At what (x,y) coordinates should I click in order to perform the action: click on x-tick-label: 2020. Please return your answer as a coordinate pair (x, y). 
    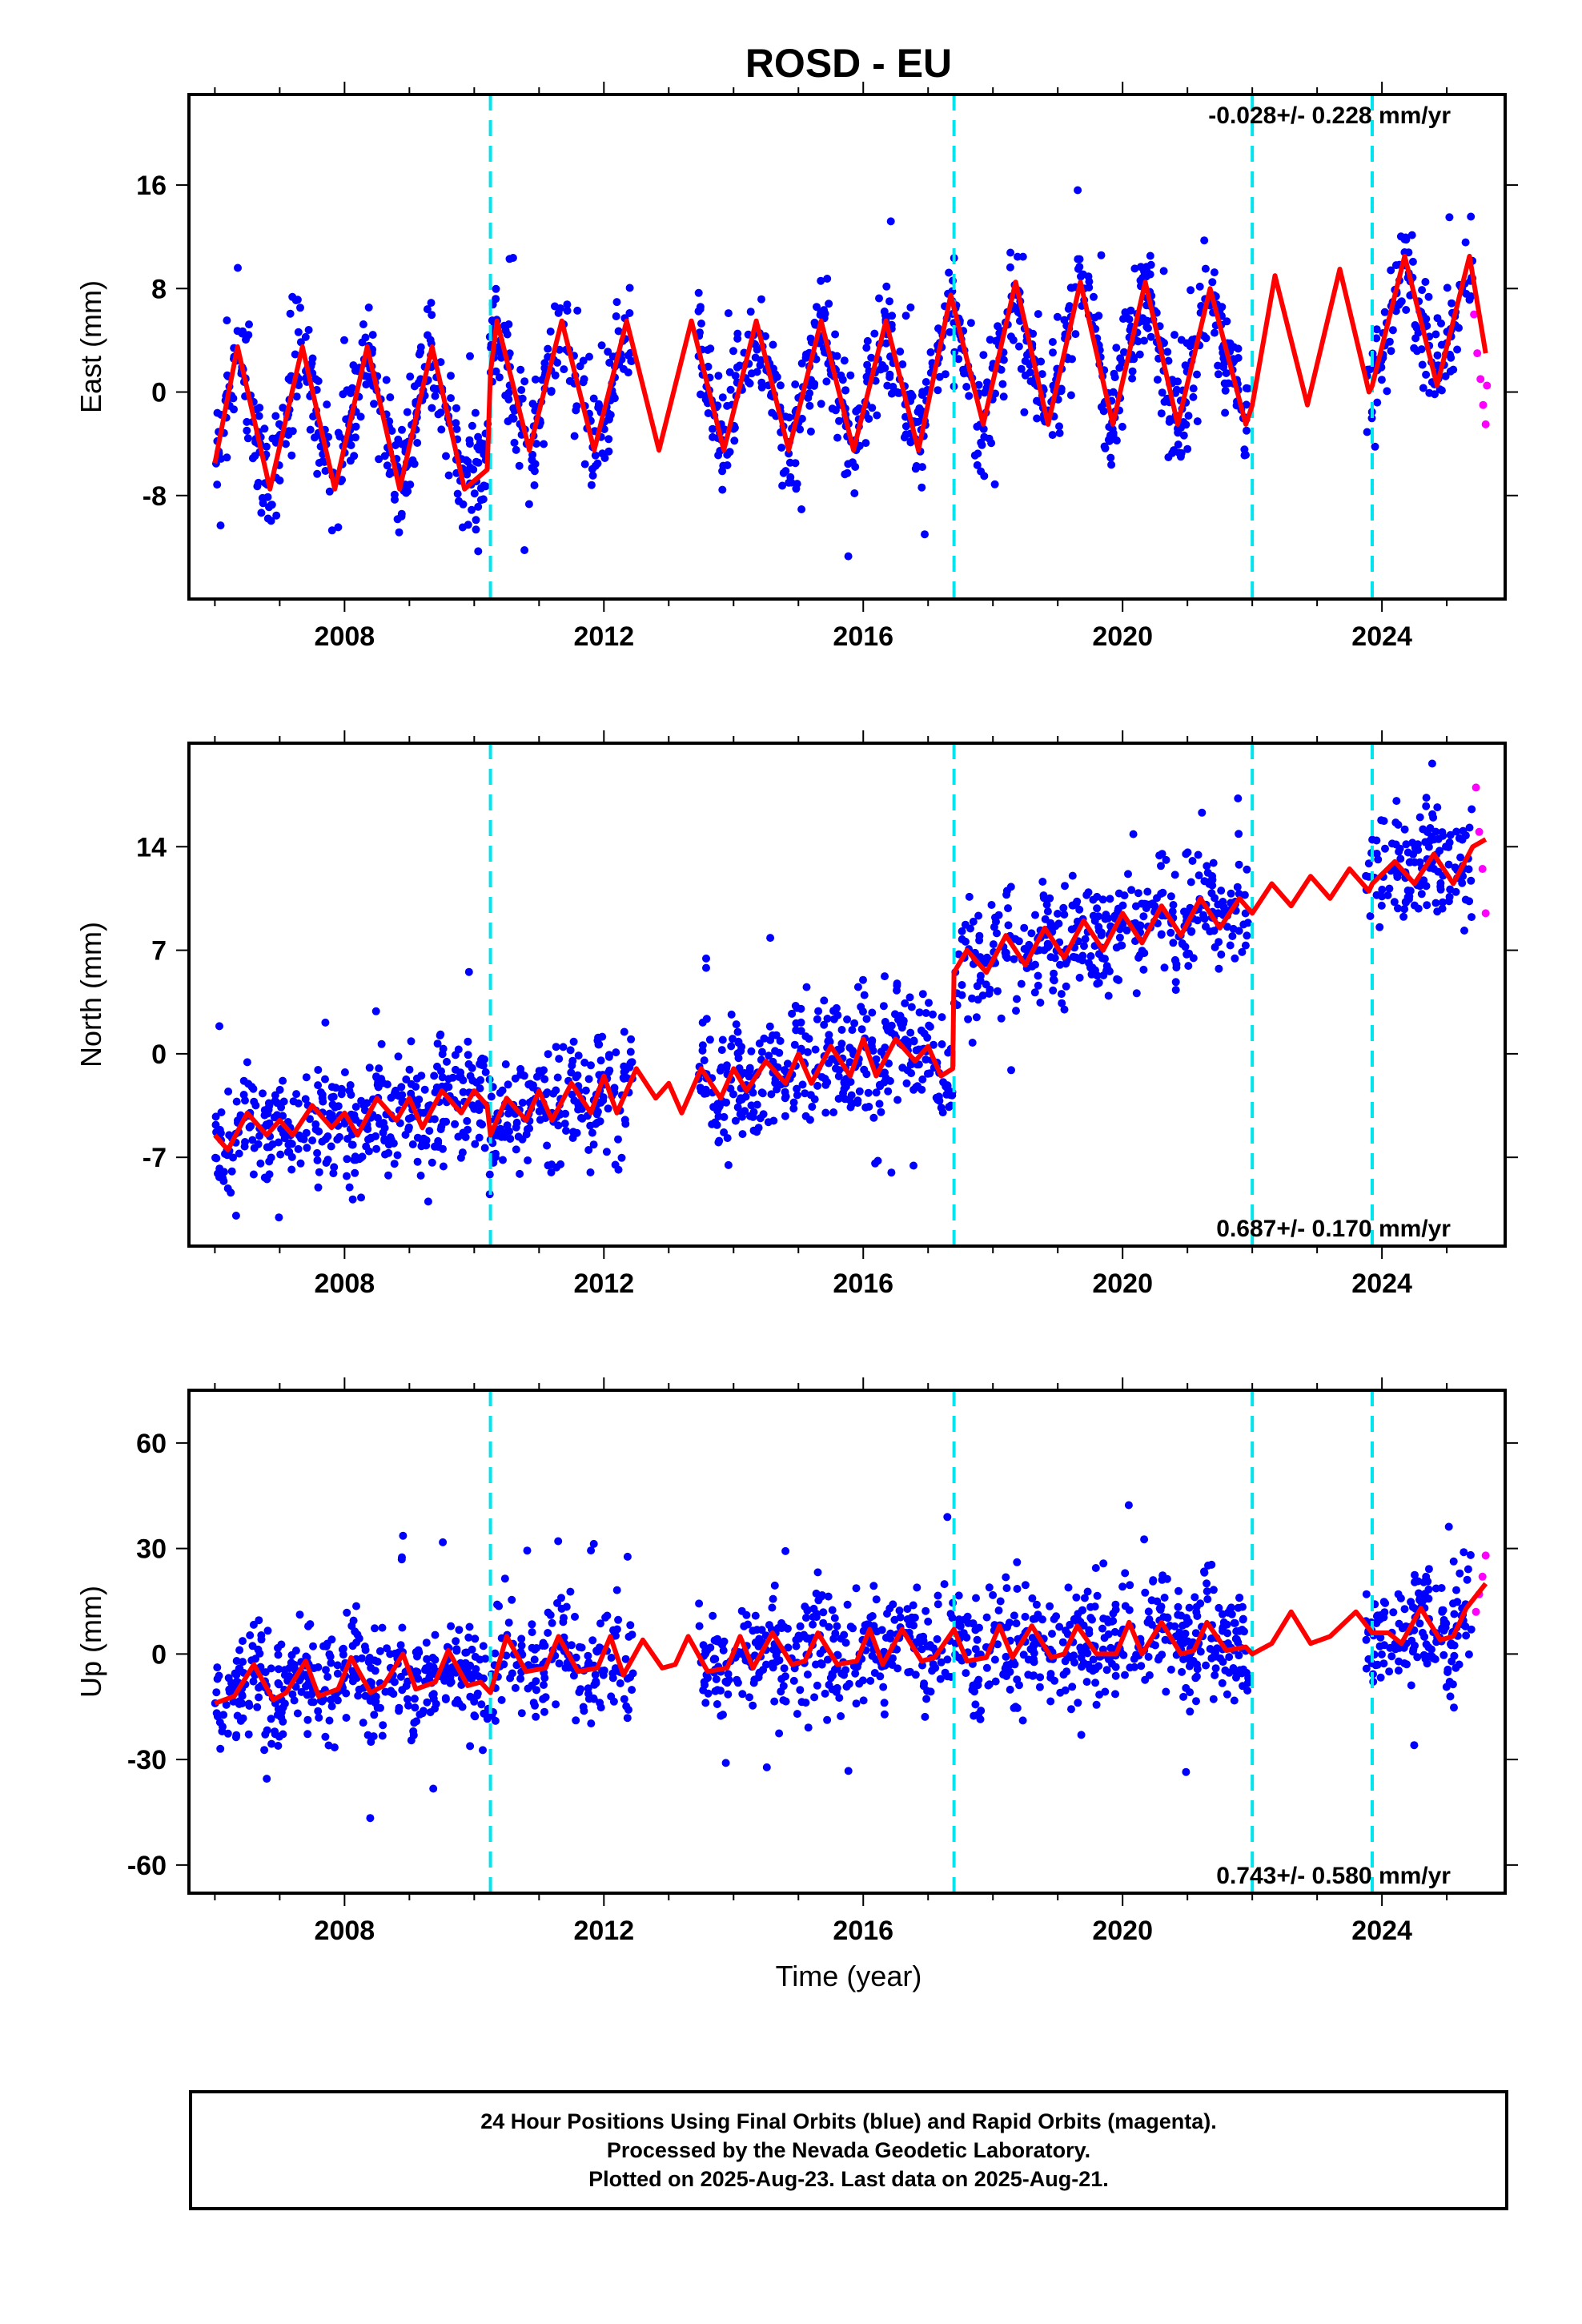
    Looking at the image, I should click on (1122, 1284).